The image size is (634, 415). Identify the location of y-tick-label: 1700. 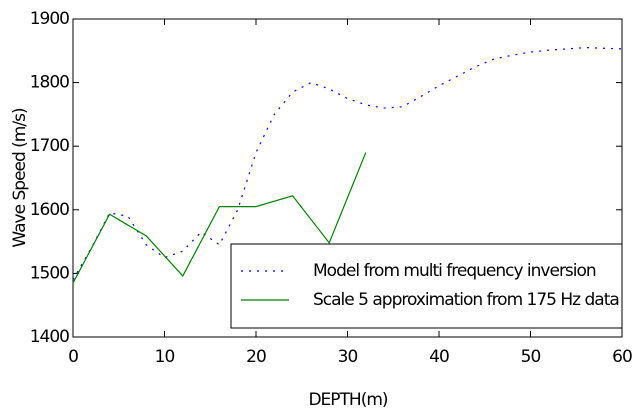
(49, 146).